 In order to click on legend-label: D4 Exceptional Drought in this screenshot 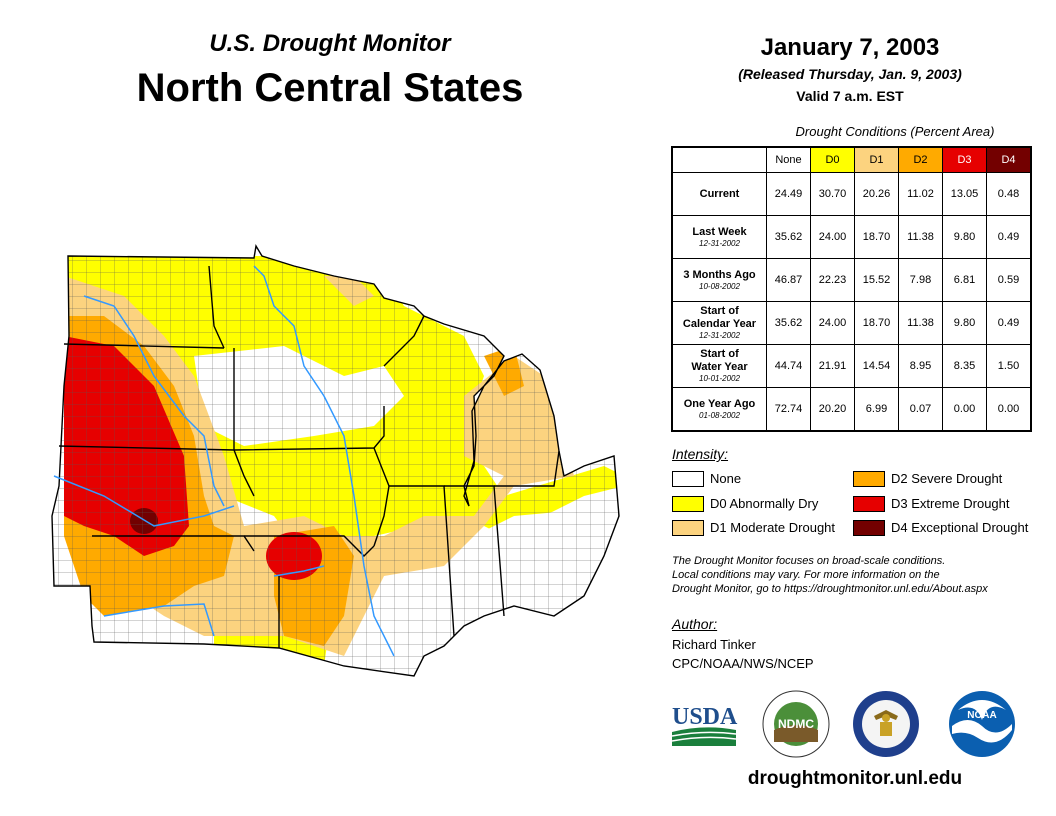, I will do `click(960, 527)`.